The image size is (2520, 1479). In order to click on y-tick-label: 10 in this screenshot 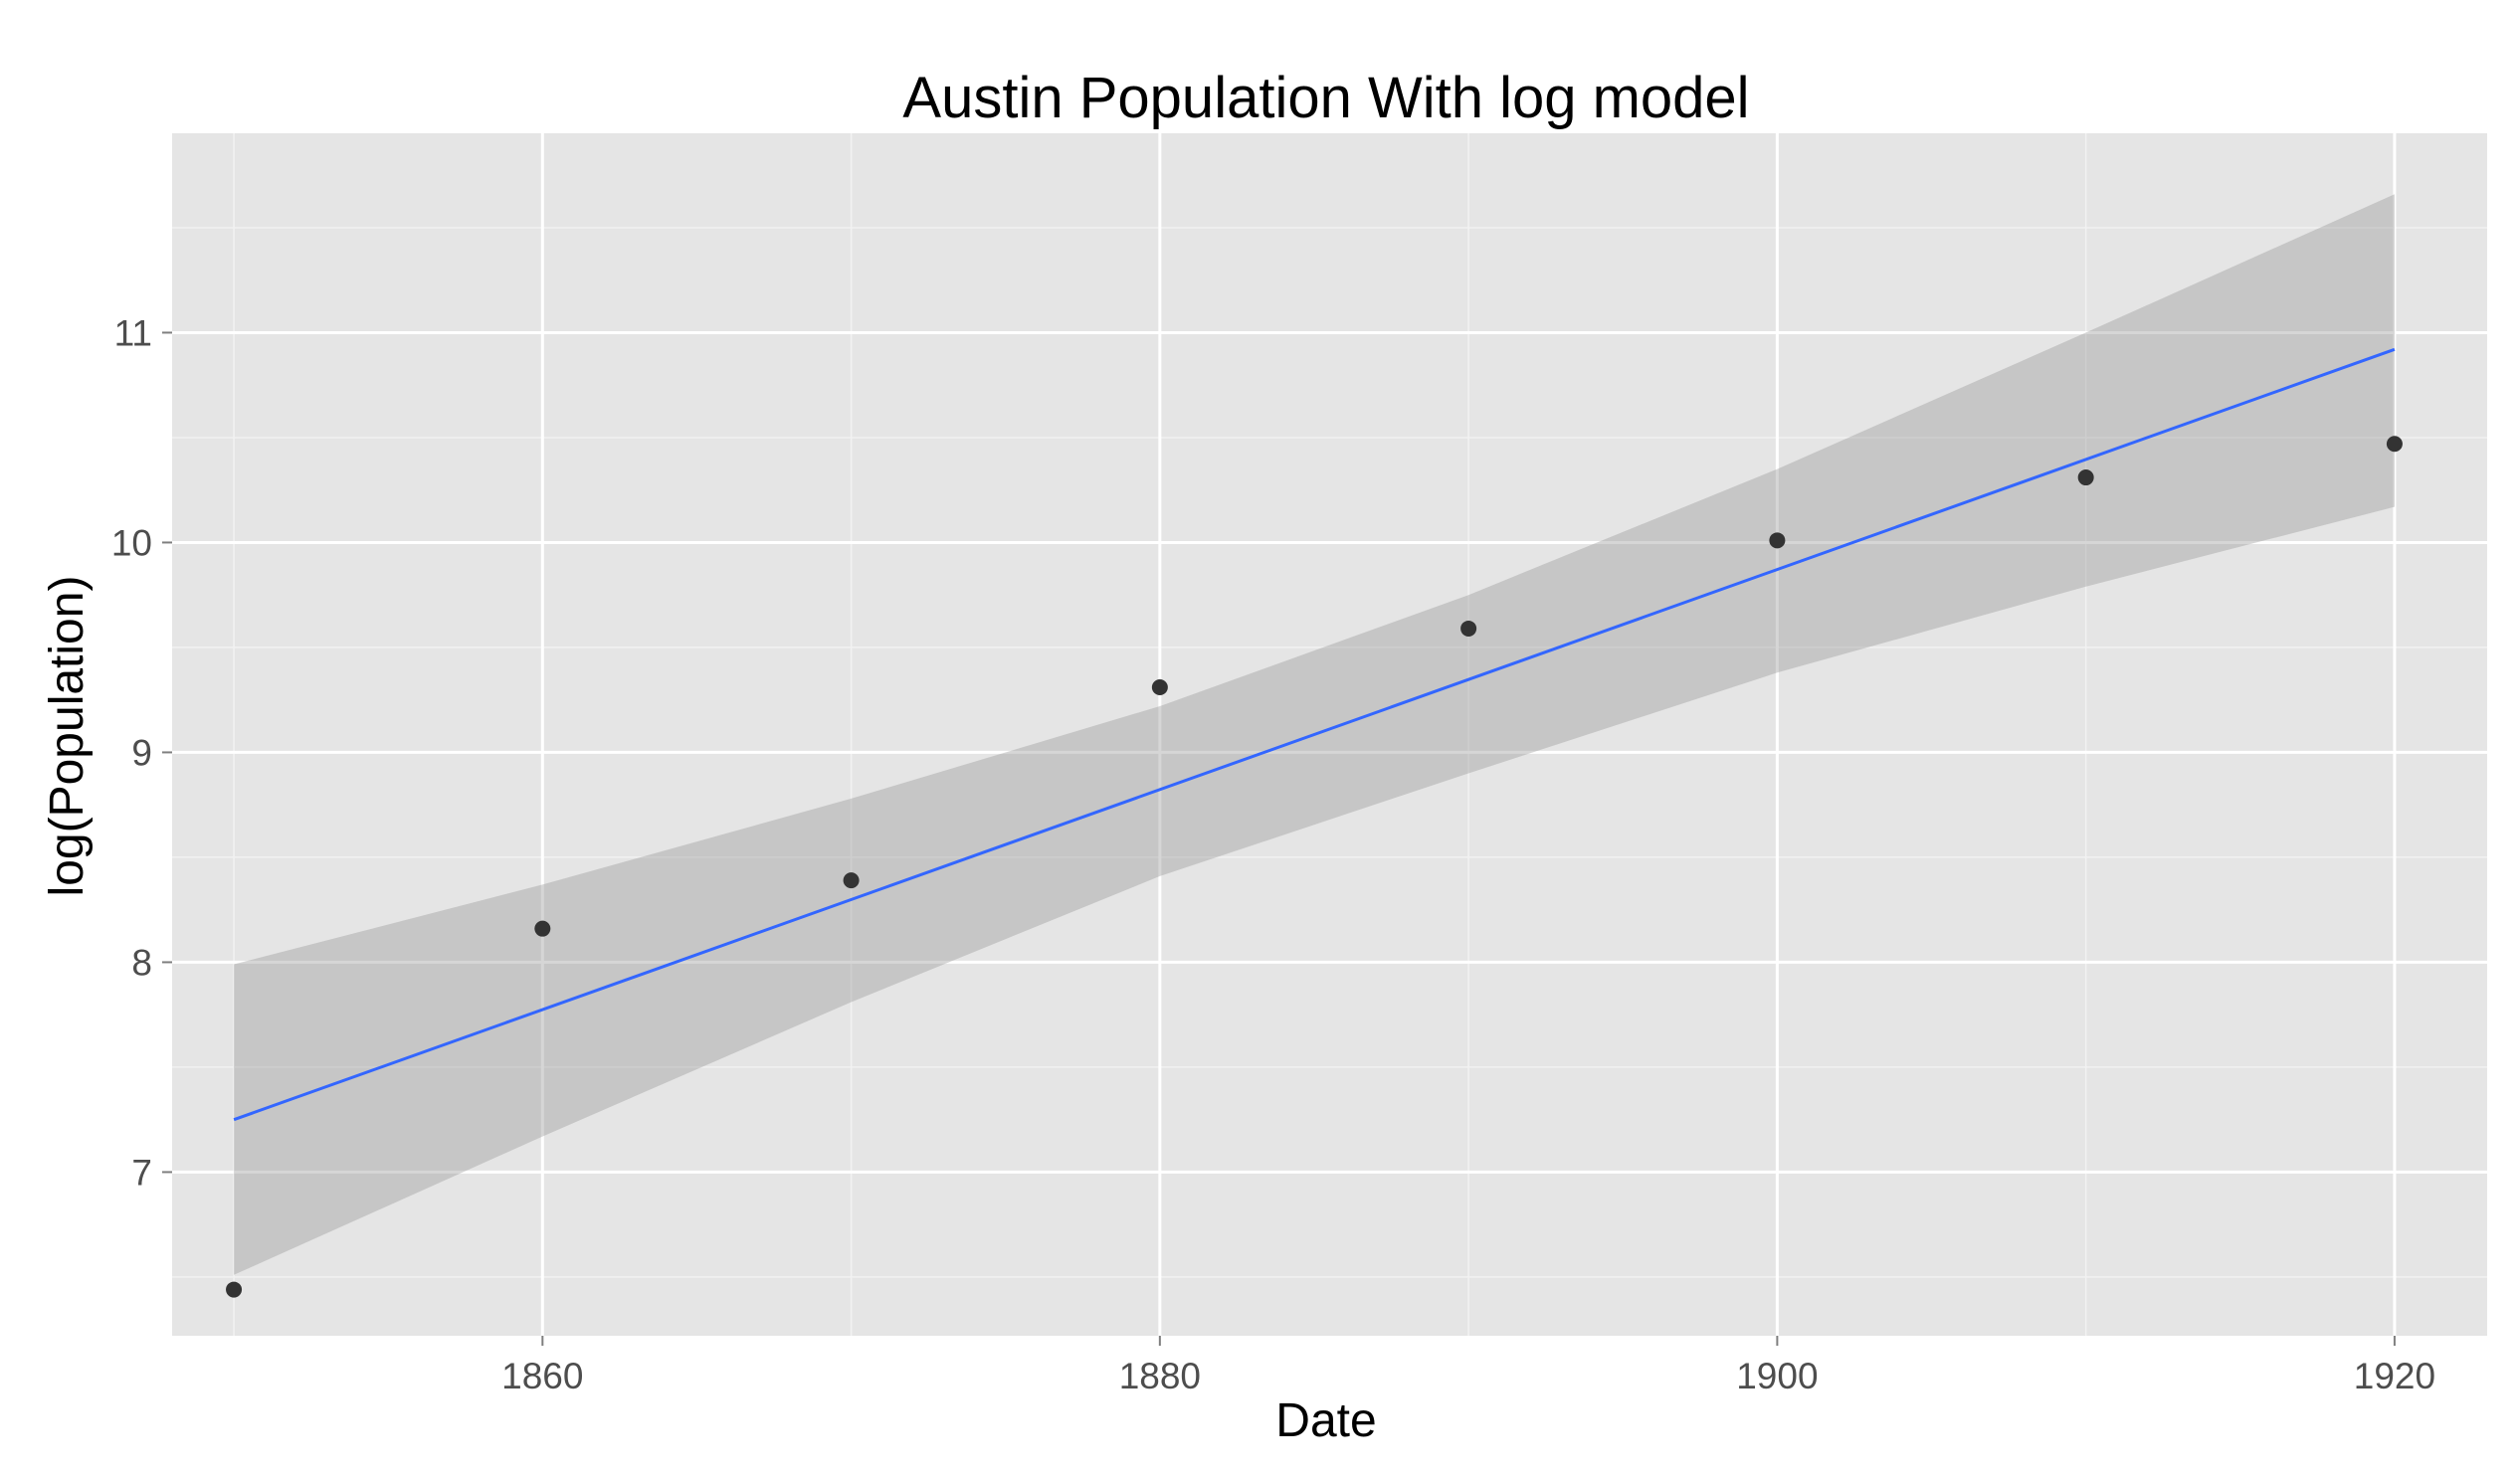, I will do `click(131, 543)`.